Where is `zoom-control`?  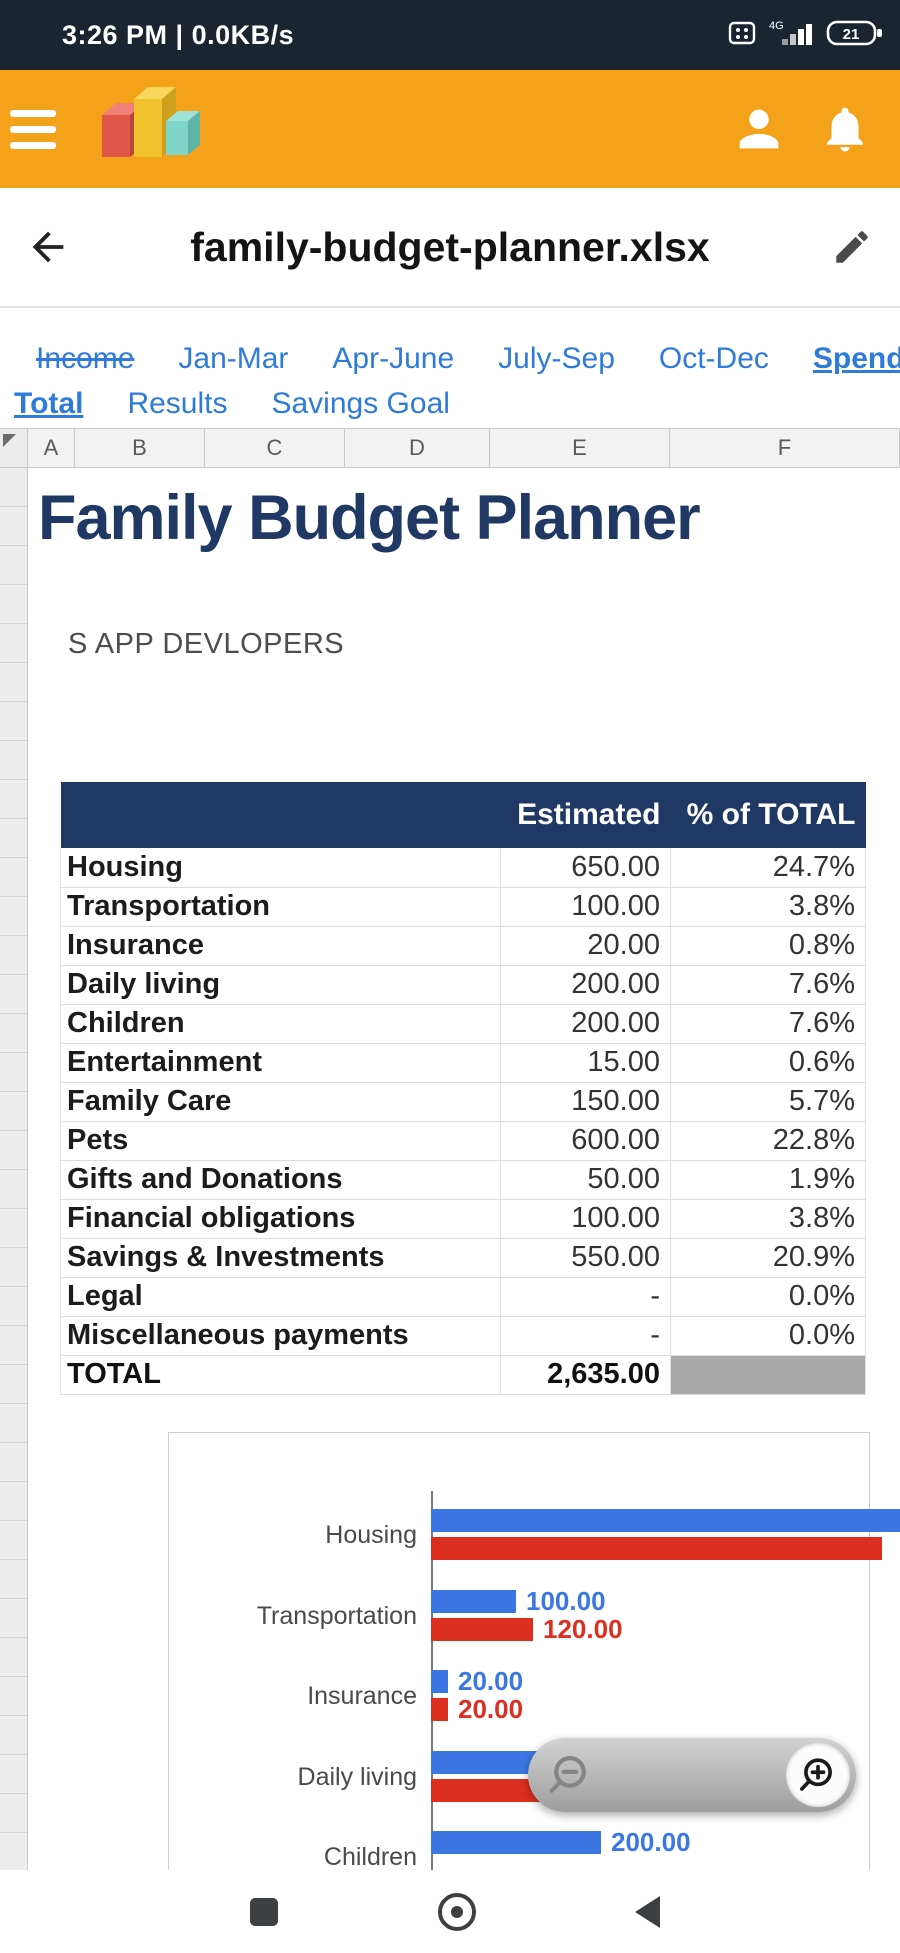
zoom-control is located at coordinates (692, 1775).